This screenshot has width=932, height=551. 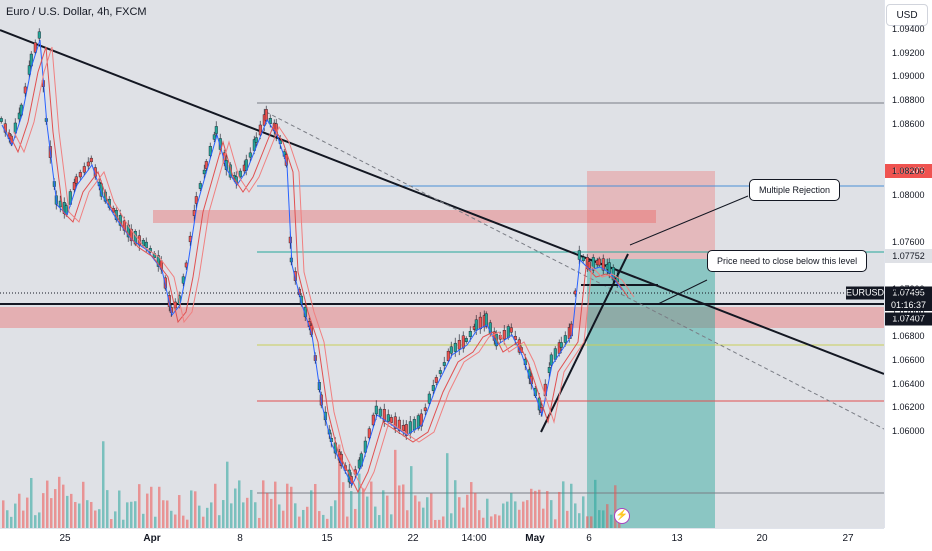 I want to click on symbol-badge: EURUSD, so click(x=865, y=293).